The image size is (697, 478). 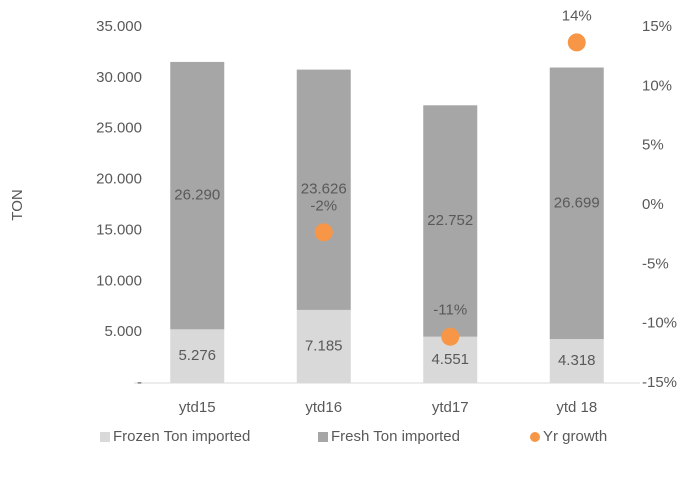 I want to click on y-tick-label: 20.000, so click(x=119, y=179).